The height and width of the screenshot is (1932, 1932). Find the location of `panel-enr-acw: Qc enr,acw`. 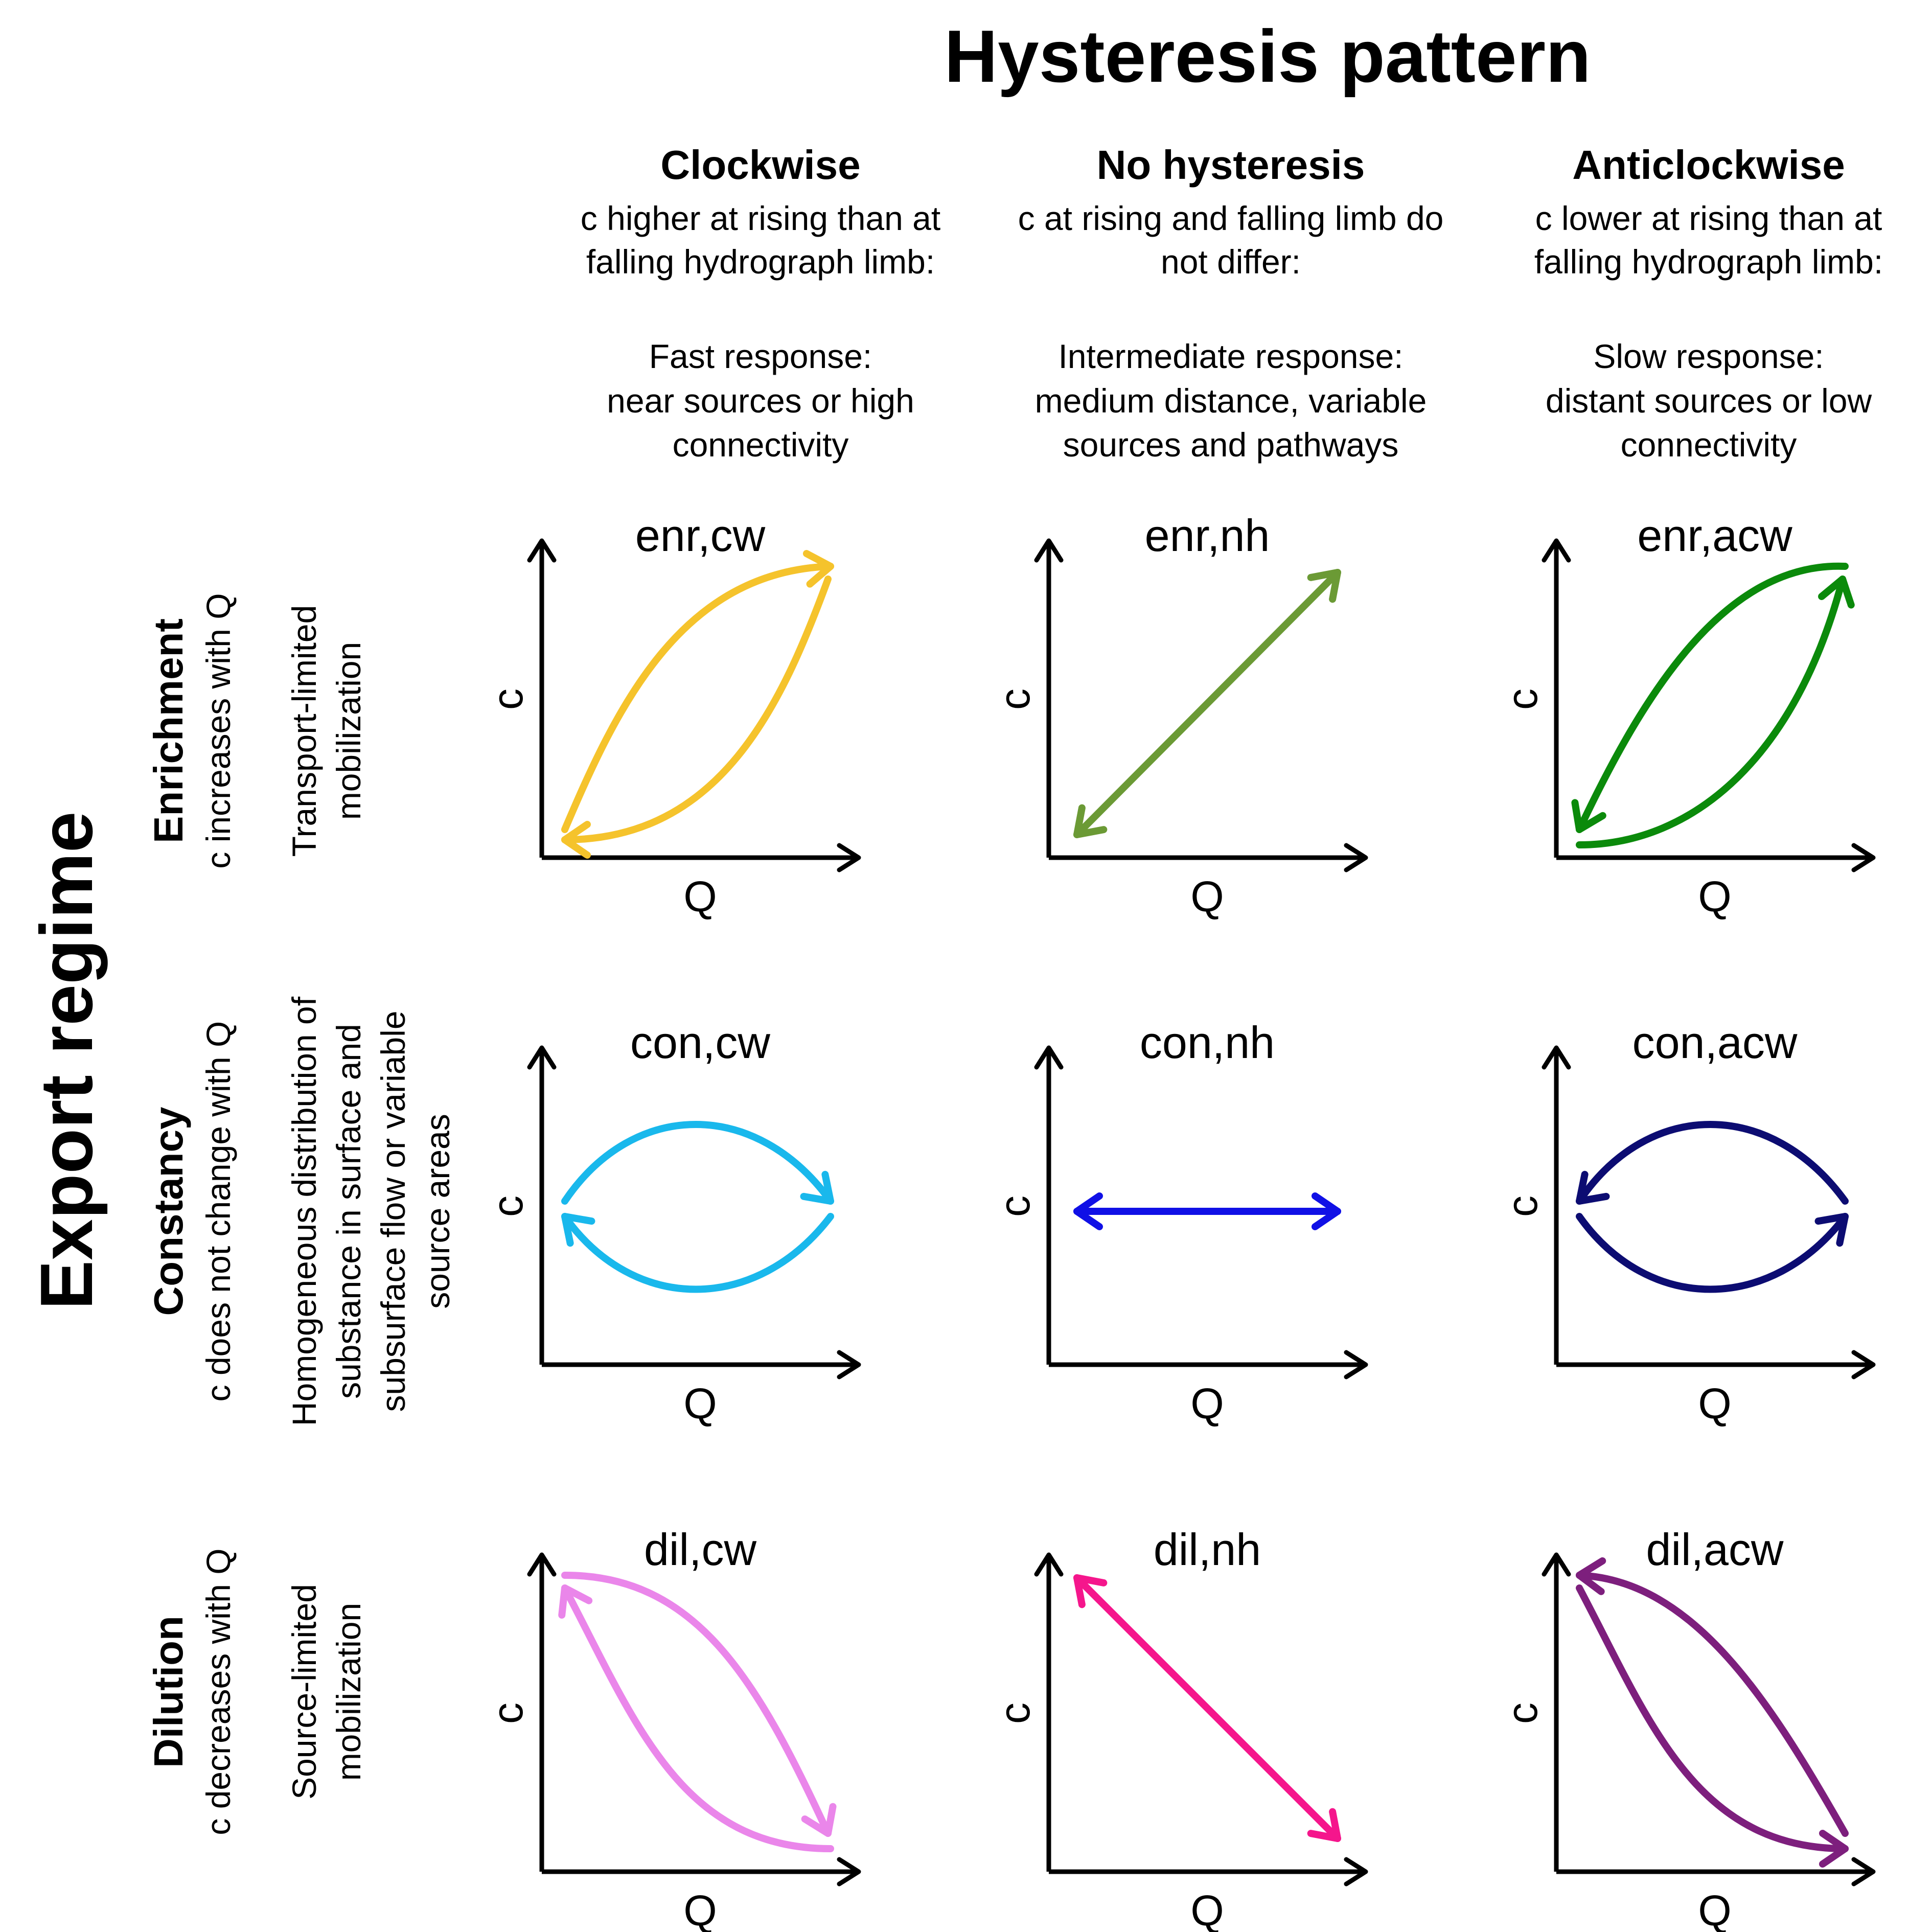

panel-enr-acw: Qc enr,acw is located at coordinates (1687, 715).